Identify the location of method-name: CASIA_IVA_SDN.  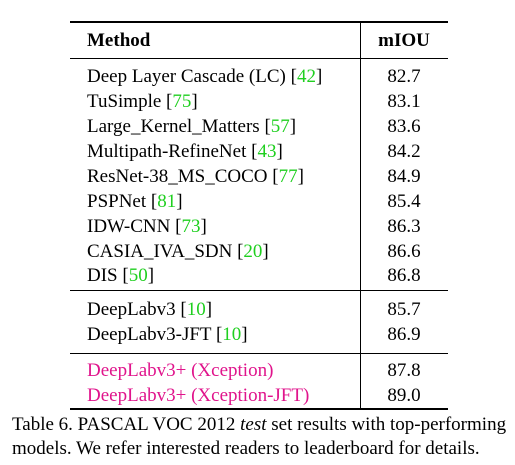
(162, 251).